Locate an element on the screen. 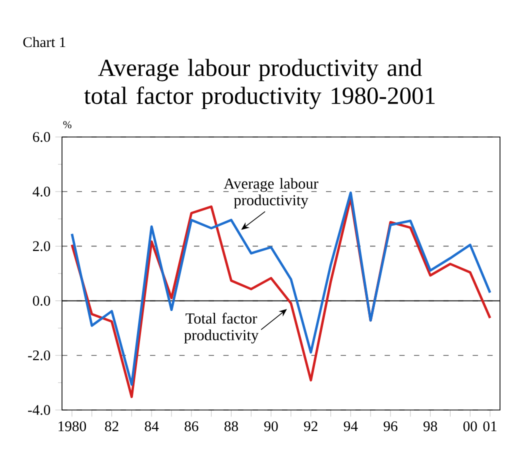 The image size is (515, 460). x-tick-label: 94 is located at coordinates (351, 426).